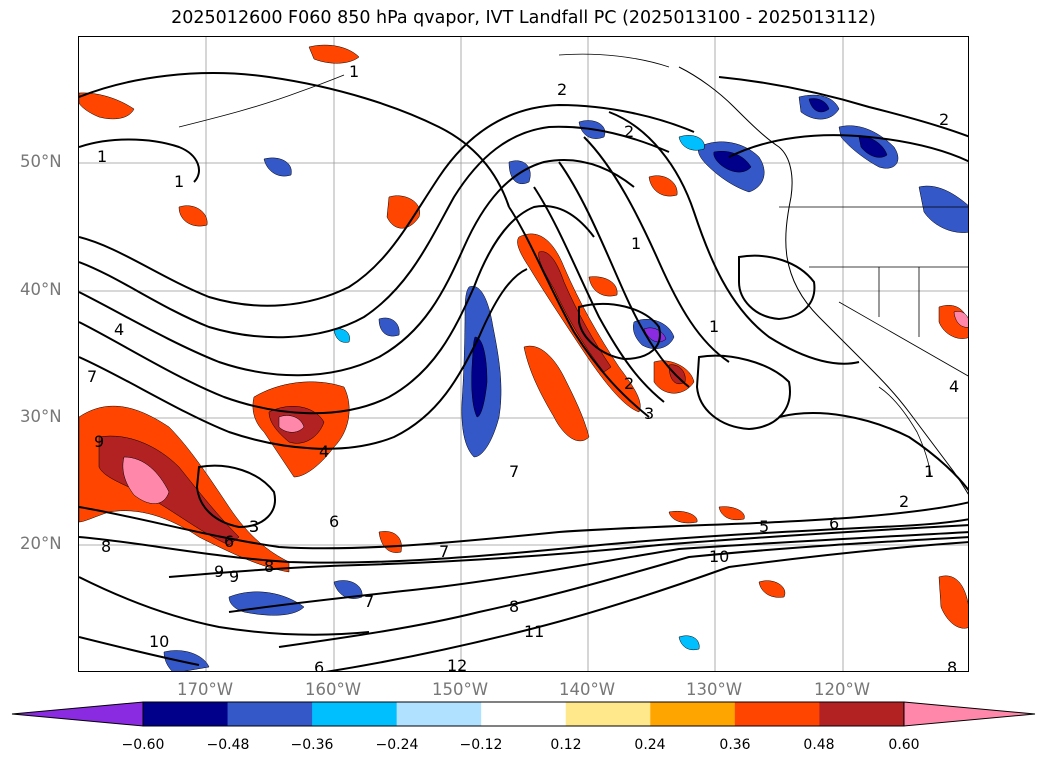  Describe the element at coordinates (650, 745) in the screenshot. I see `colorbar-tick: 0.24` at that location.